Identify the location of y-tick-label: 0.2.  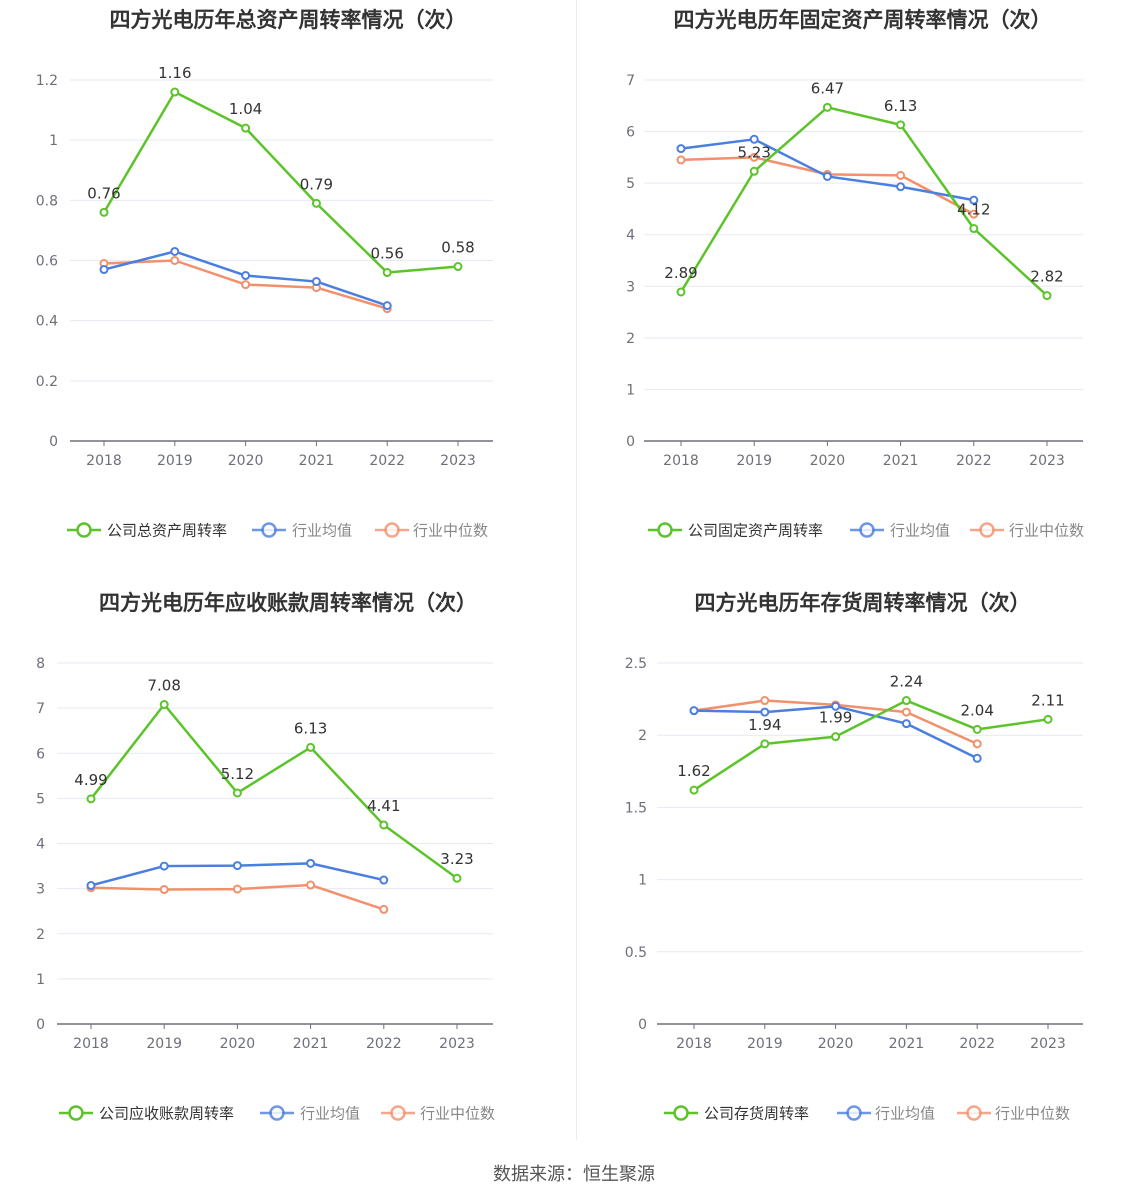
(47, 382).